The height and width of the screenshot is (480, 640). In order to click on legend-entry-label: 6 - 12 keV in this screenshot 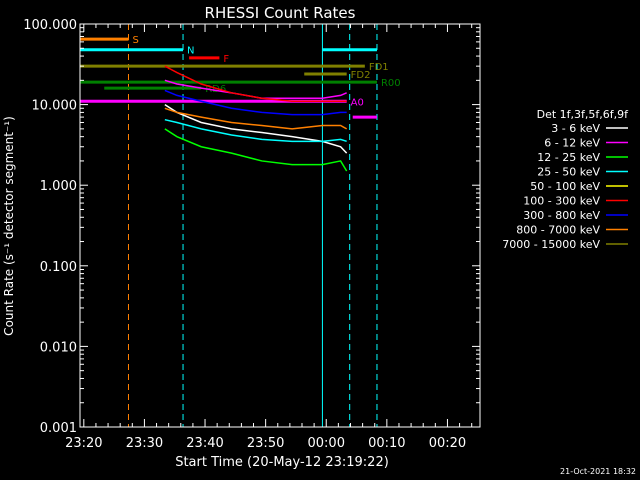, I will do `click(572, 143)`.